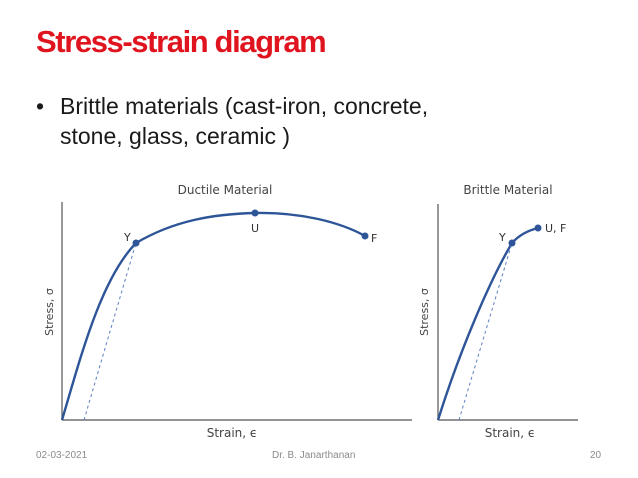 The image size is (638, 478). I want to click on ductile-x-label: Strain, ϵ, so click(232, 433).